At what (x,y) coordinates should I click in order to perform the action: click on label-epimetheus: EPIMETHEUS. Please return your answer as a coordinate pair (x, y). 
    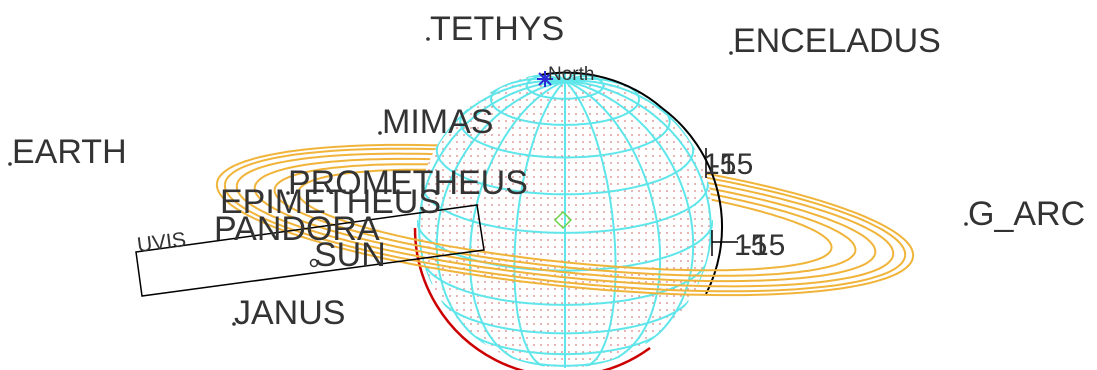
    Looking at the image, I should click on (330, 202).